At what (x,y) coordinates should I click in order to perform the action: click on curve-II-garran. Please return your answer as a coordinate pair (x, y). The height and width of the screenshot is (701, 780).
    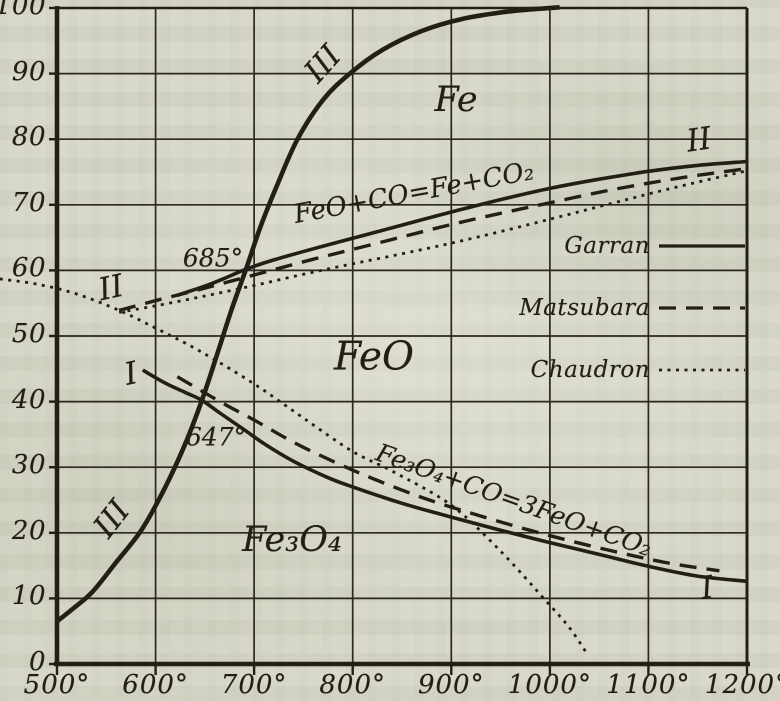
    Looking at the image, I should click on (462, 228).